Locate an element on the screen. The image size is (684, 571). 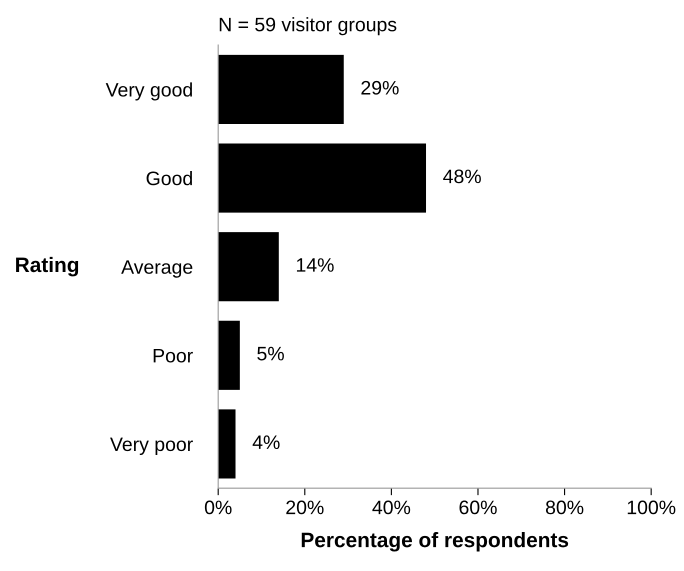
data-label: 29% is located at coordinates (380, 87).